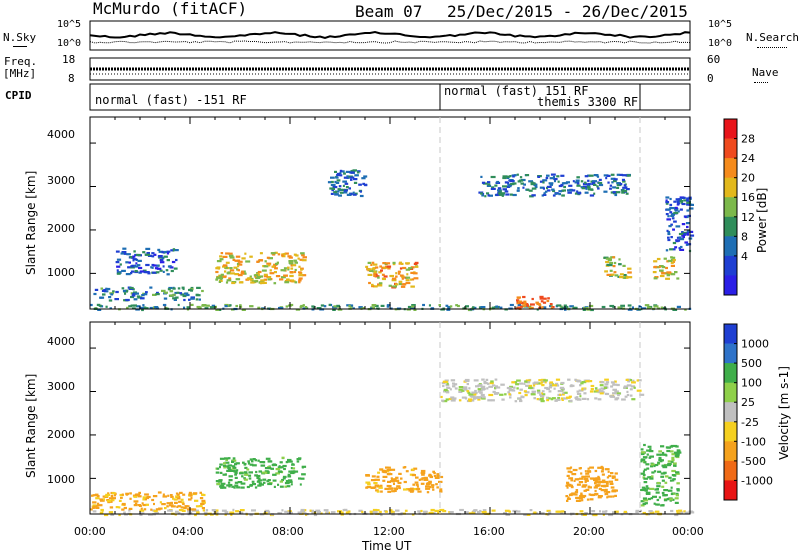  Describe the element at coordinates (730, 412) in the screenshot. I see `velocity-colorbar-frame` at that location.